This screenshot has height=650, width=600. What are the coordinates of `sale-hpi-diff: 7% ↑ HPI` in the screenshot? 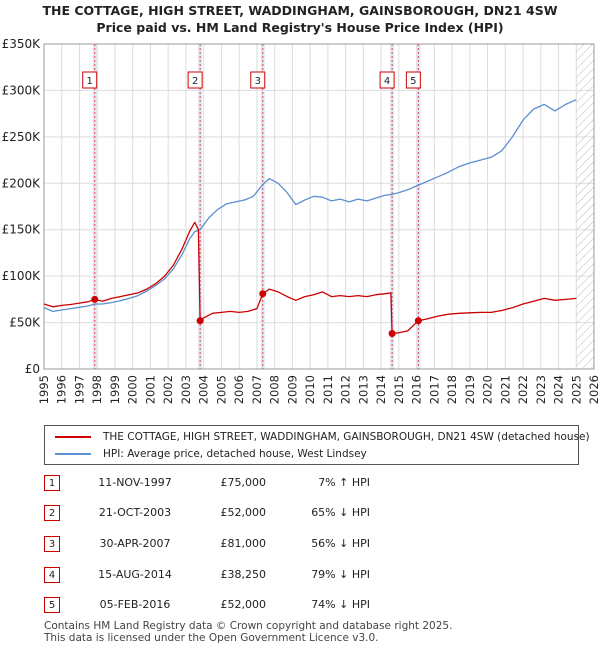 It's located at (344, 482).